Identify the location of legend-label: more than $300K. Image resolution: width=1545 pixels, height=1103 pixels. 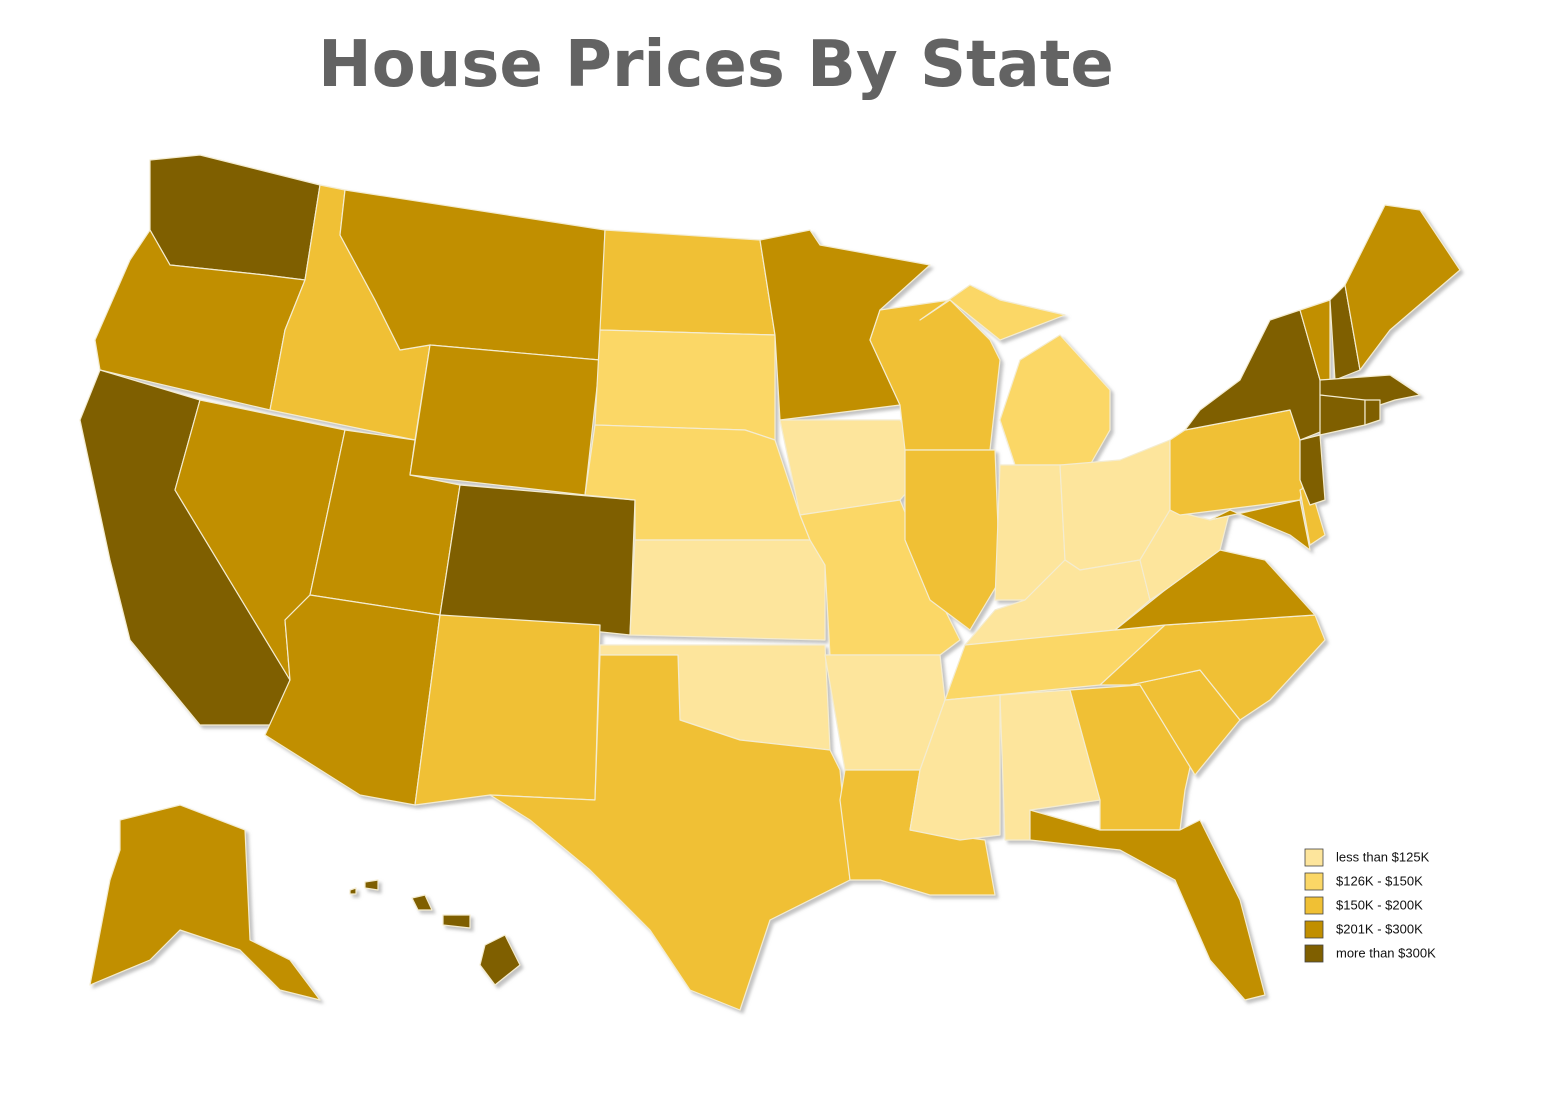
(1386, 952).